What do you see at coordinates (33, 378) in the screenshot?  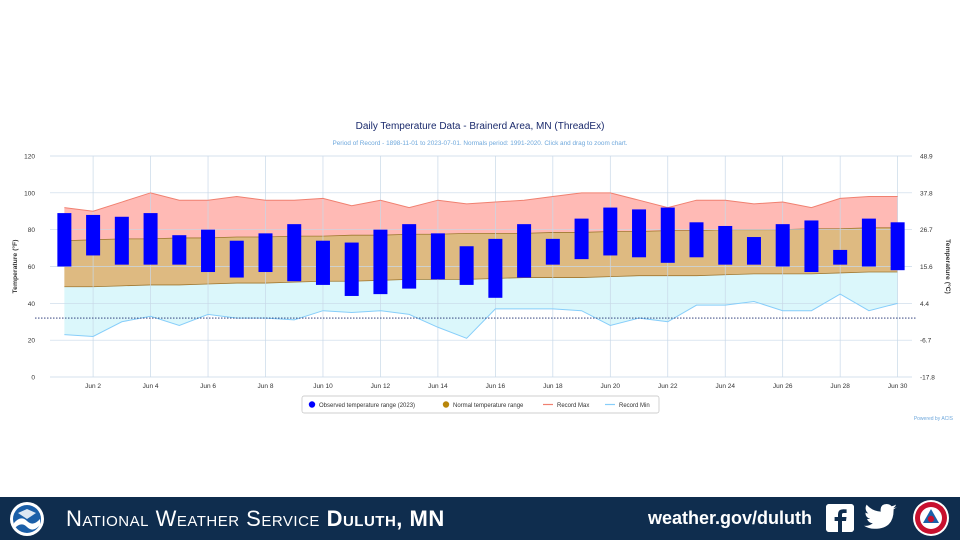 I see `y-tick-label: 0` at bounding box center [33, 378].